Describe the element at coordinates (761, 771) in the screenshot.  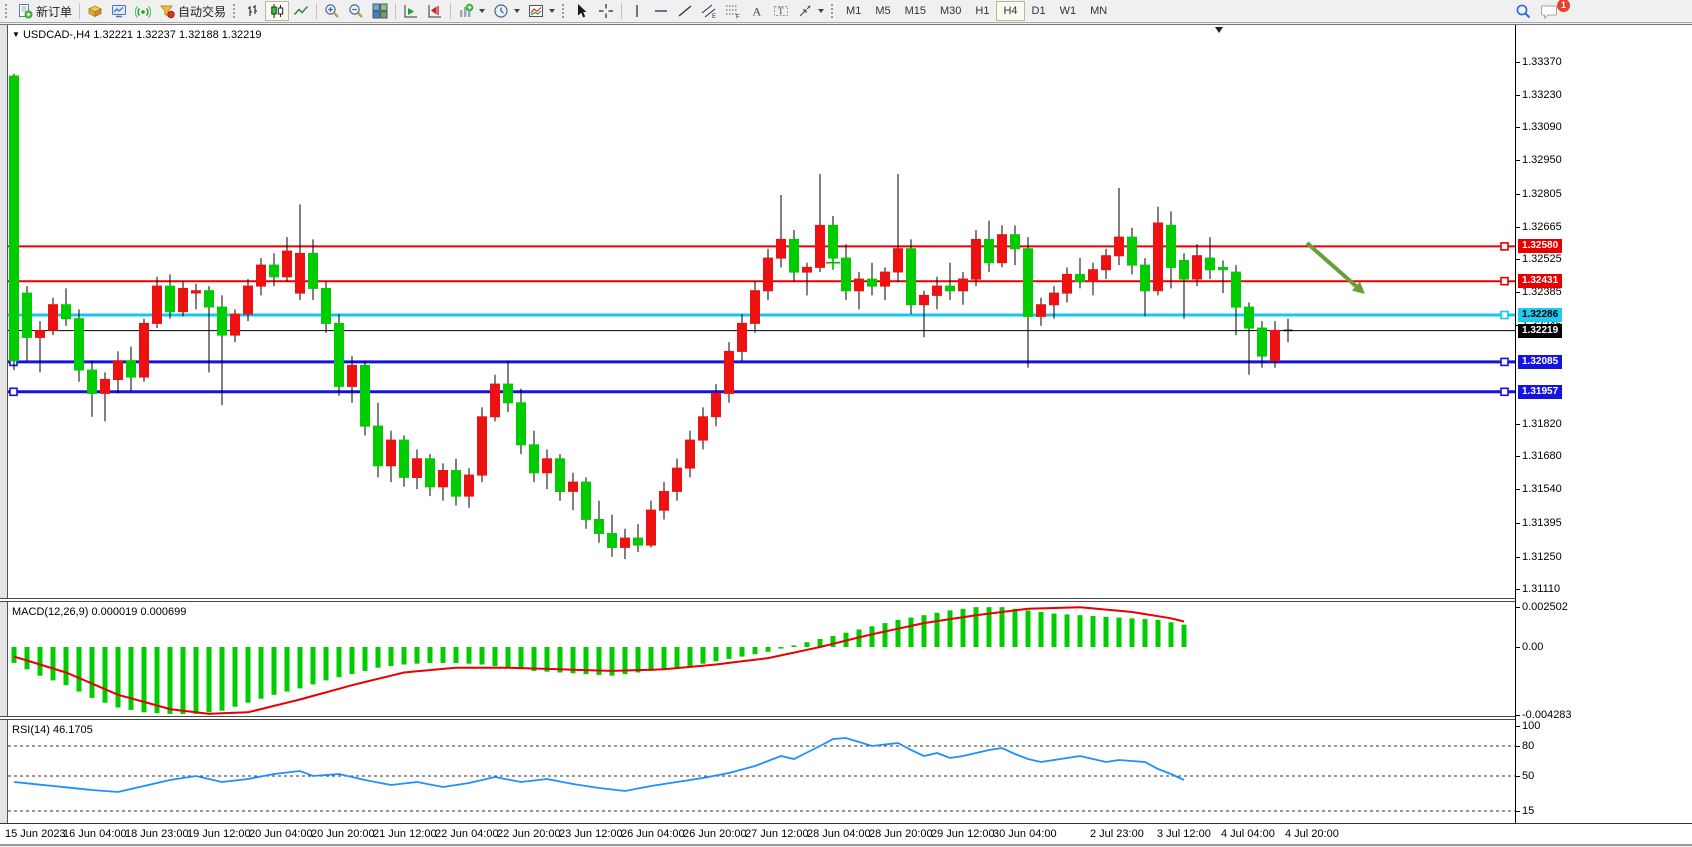
I see `rsi-pane: RSI(14) 46.1705` at that location.